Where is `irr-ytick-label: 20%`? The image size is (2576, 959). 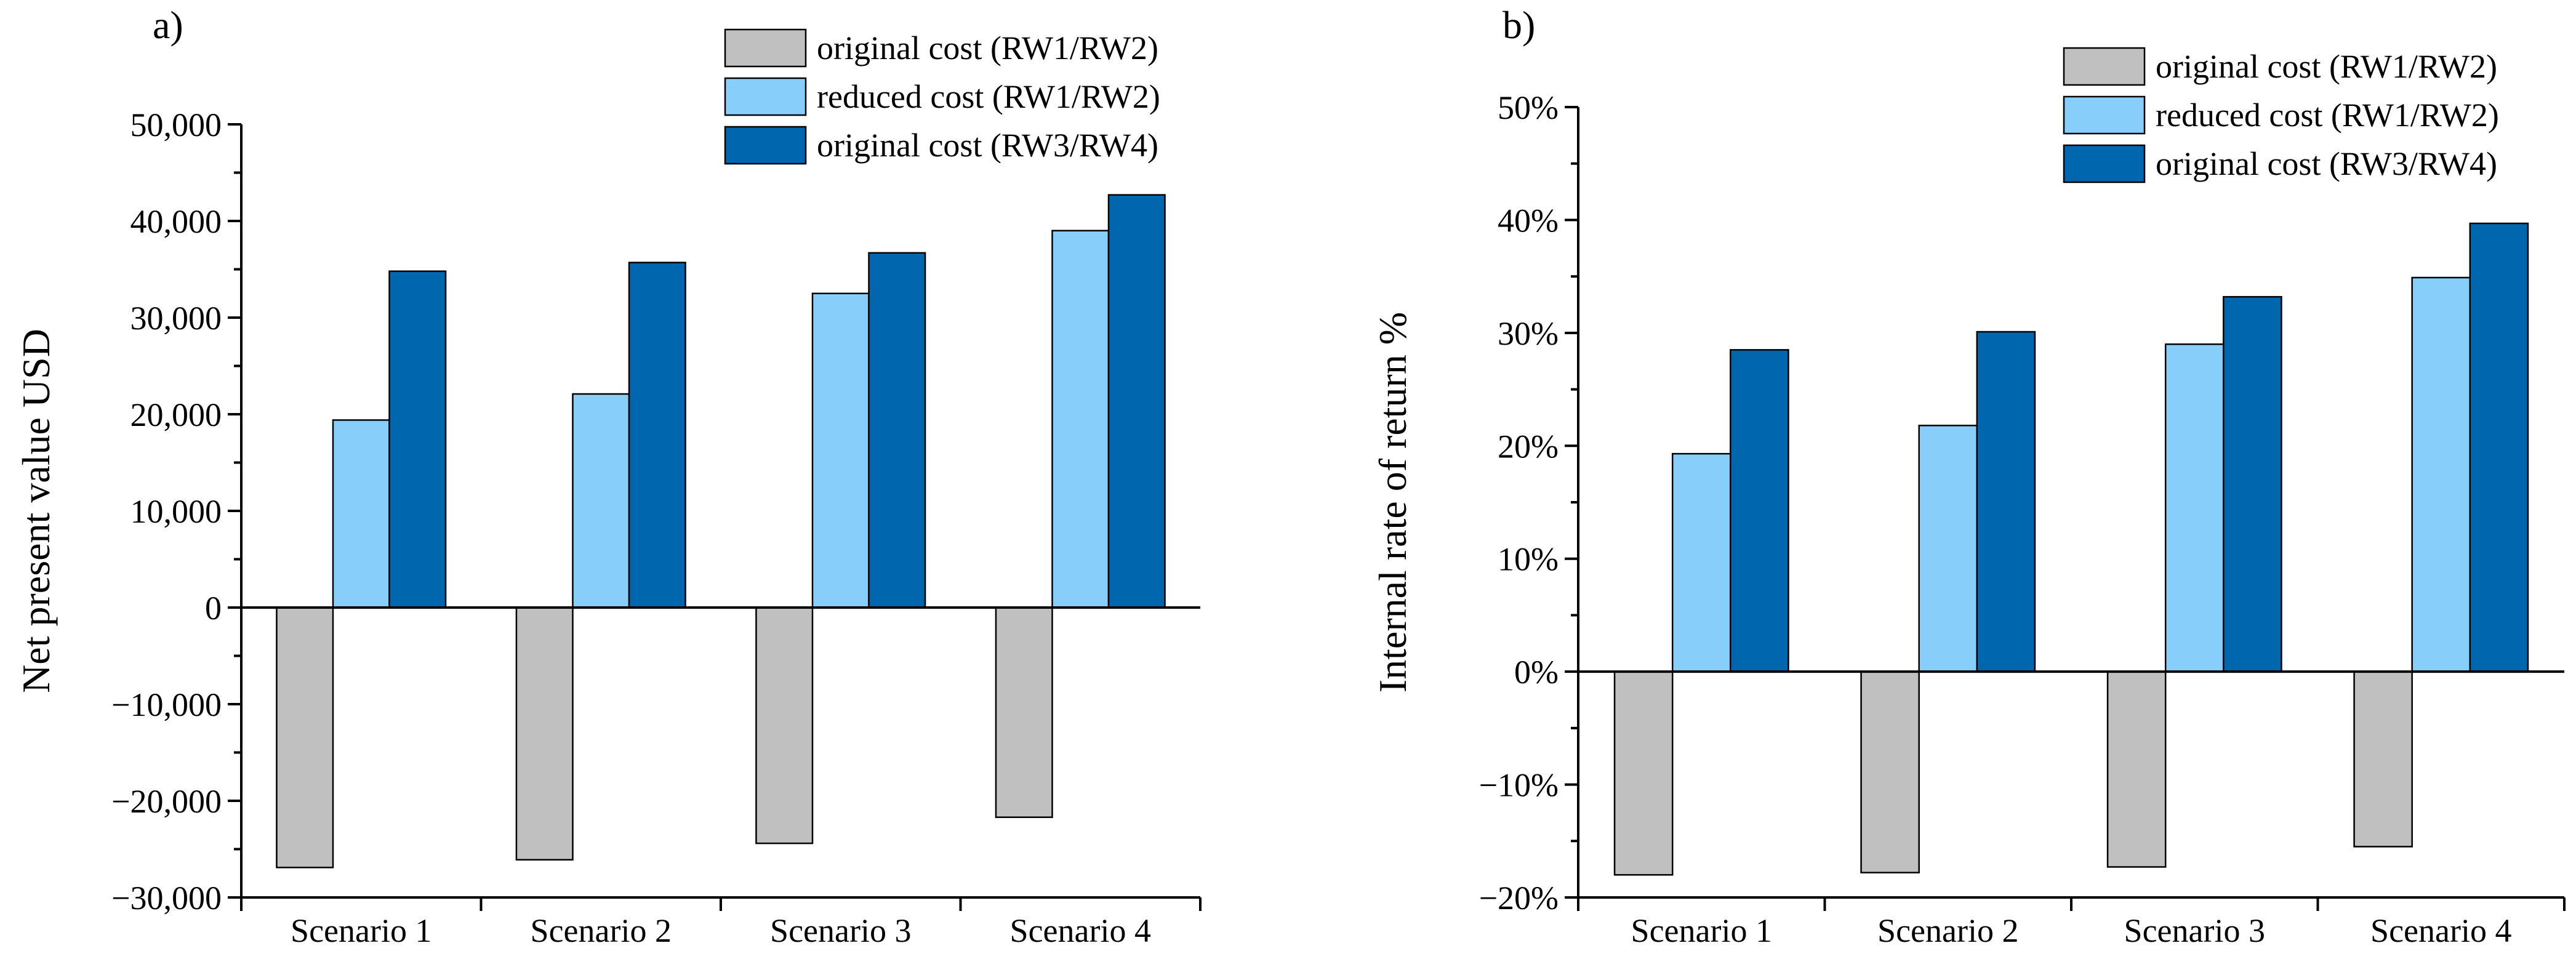 irr-ytick-label: 20% is located at coordinates (1528, 446).